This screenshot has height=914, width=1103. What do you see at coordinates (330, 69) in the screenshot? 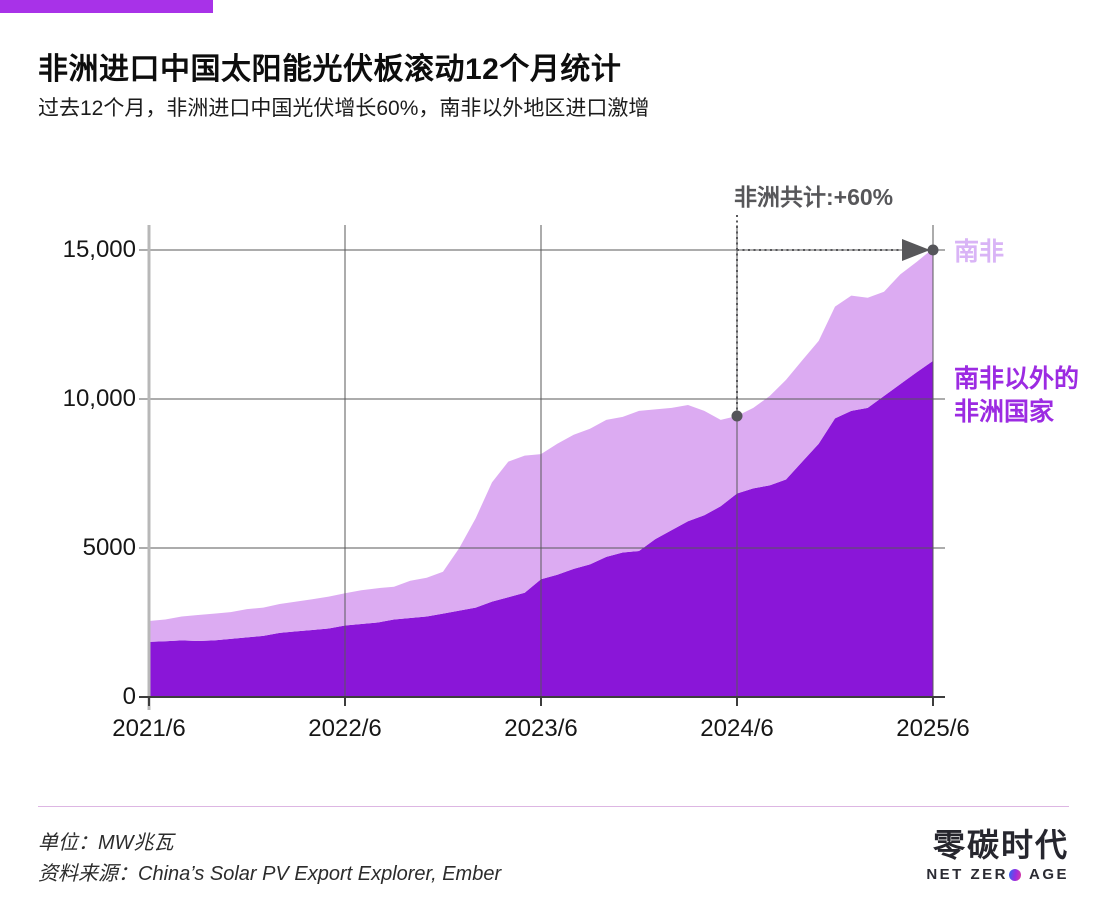
I see `page-title: 非洲进口中国太阳能光伏板滚动12个月统计` at bounding box center [330, 69].